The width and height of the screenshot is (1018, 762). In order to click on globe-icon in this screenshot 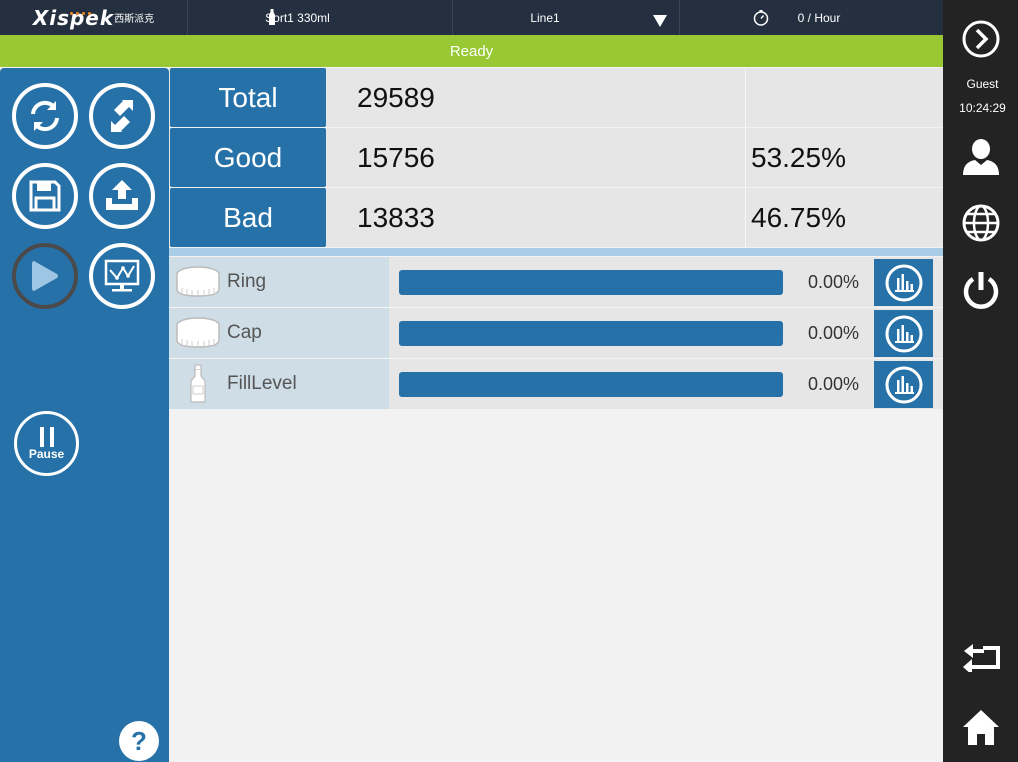, I will do `click(980, 223)`.